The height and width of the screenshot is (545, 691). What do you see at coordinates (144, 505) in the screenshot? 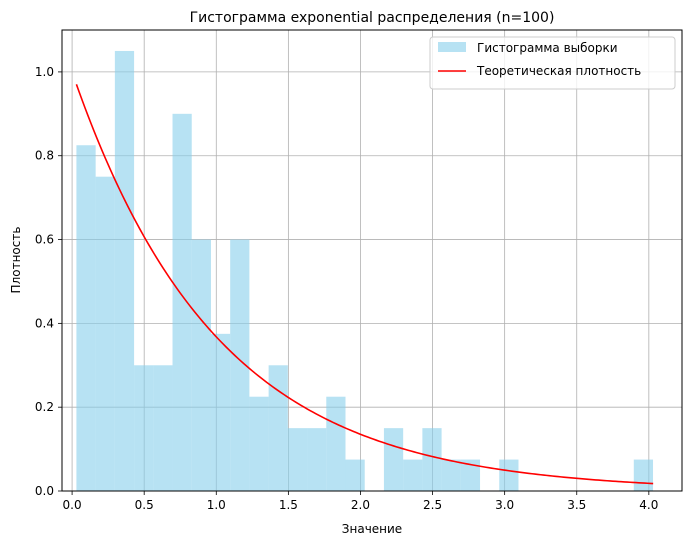
I see `x-tick-label: 0.5` at bounding box center [144, 505].